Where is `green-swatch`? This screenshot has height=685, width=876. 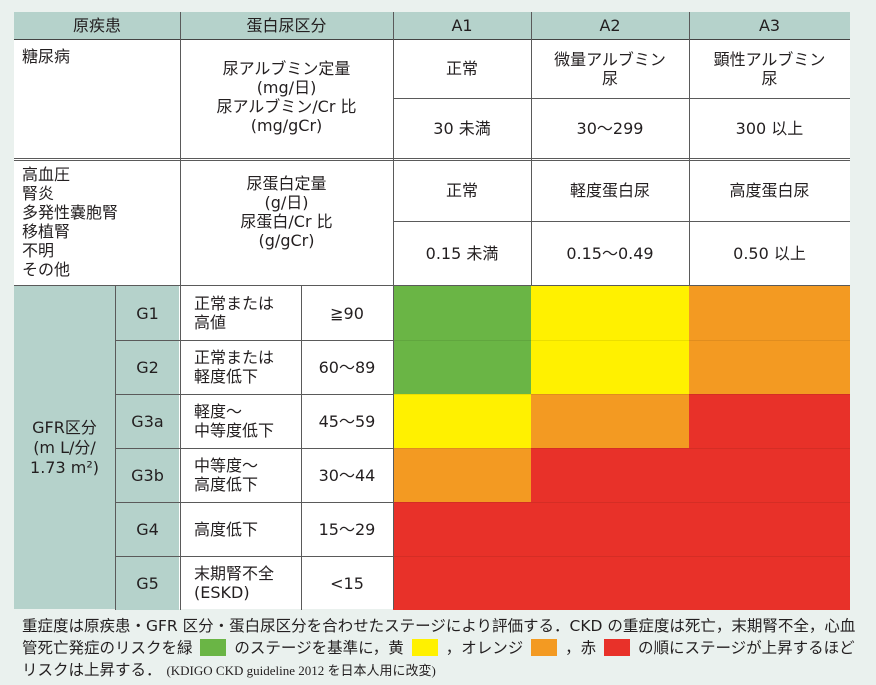 green-swatch is located at coordinates (213, 647).